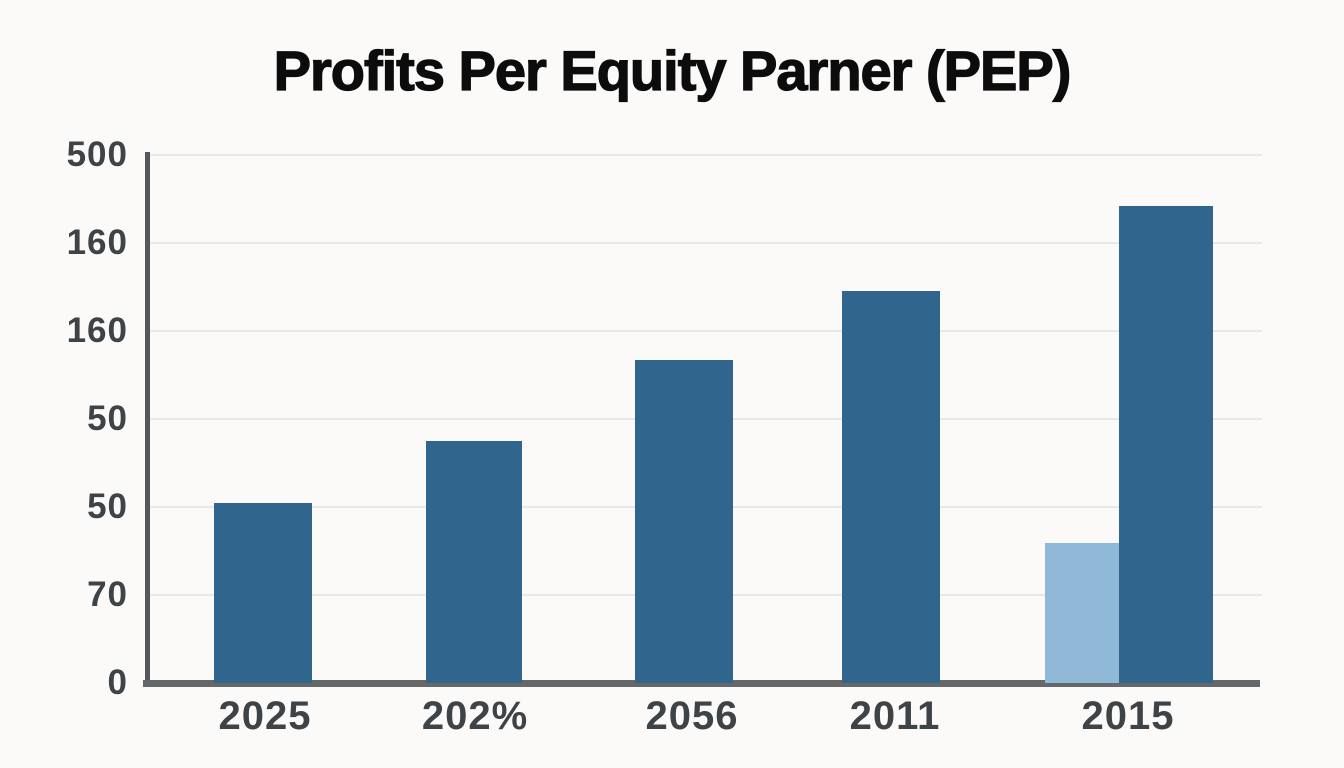 The height and width of the screenshot is (768, 1344). I want to click on x-axis-tick-labels: 2025 202% 2056 2011 2015, so click(704, 724).